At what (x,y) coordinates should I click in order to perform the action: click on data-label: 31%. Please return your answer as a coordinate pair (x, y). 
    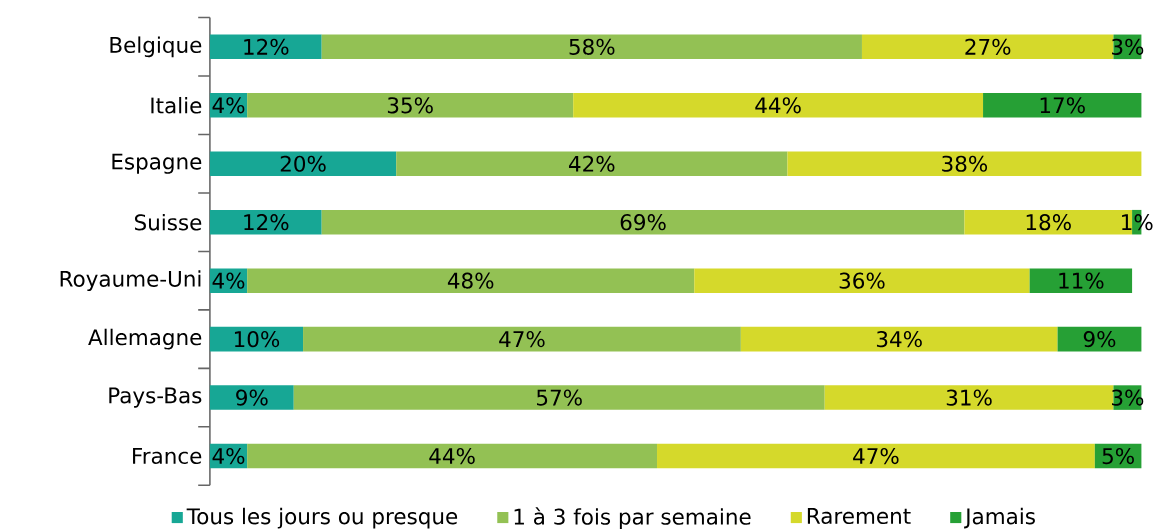
    Looking at the image, I should click on (969, 397).